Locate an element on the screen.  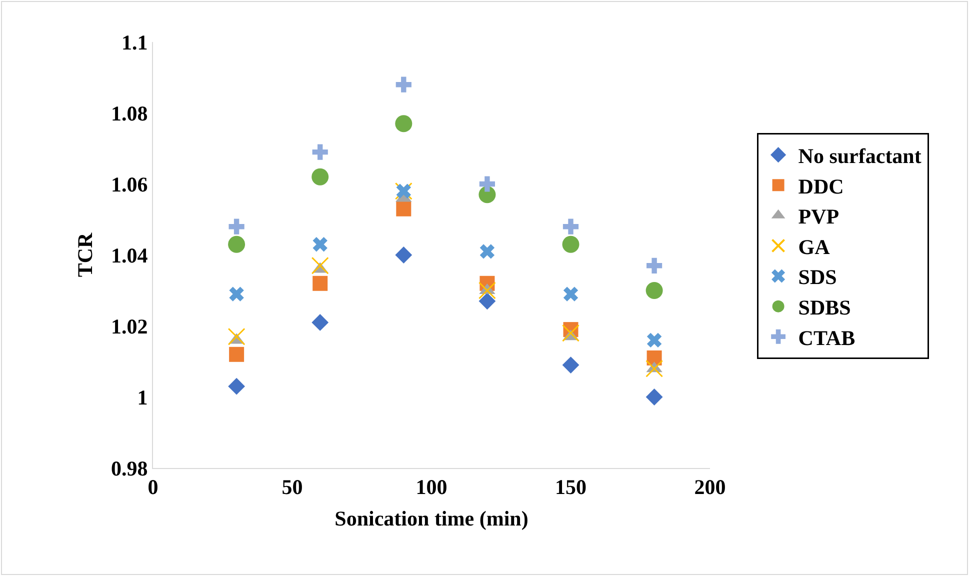
legend-label: CTAB is located at coordinates (827, 338).